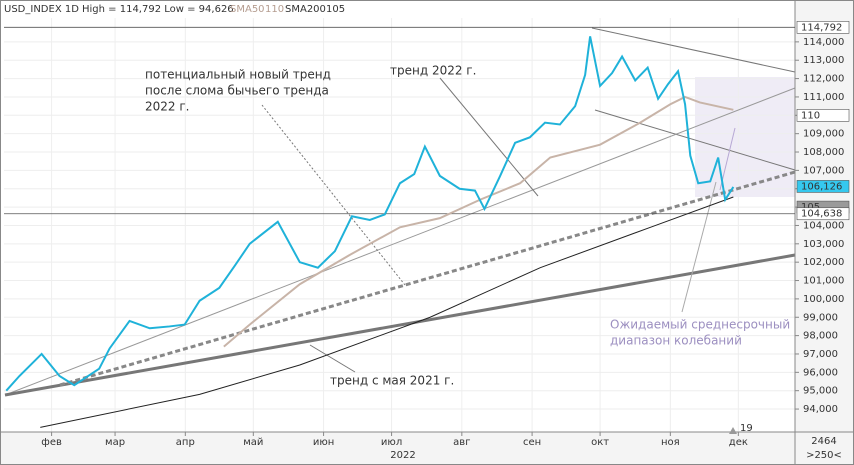 The image size is (854, 465). What do you see at coordinates (820, 409) in the screenshot?
I see `y-tick-label: 94,000` at bounding box center [820, 409].